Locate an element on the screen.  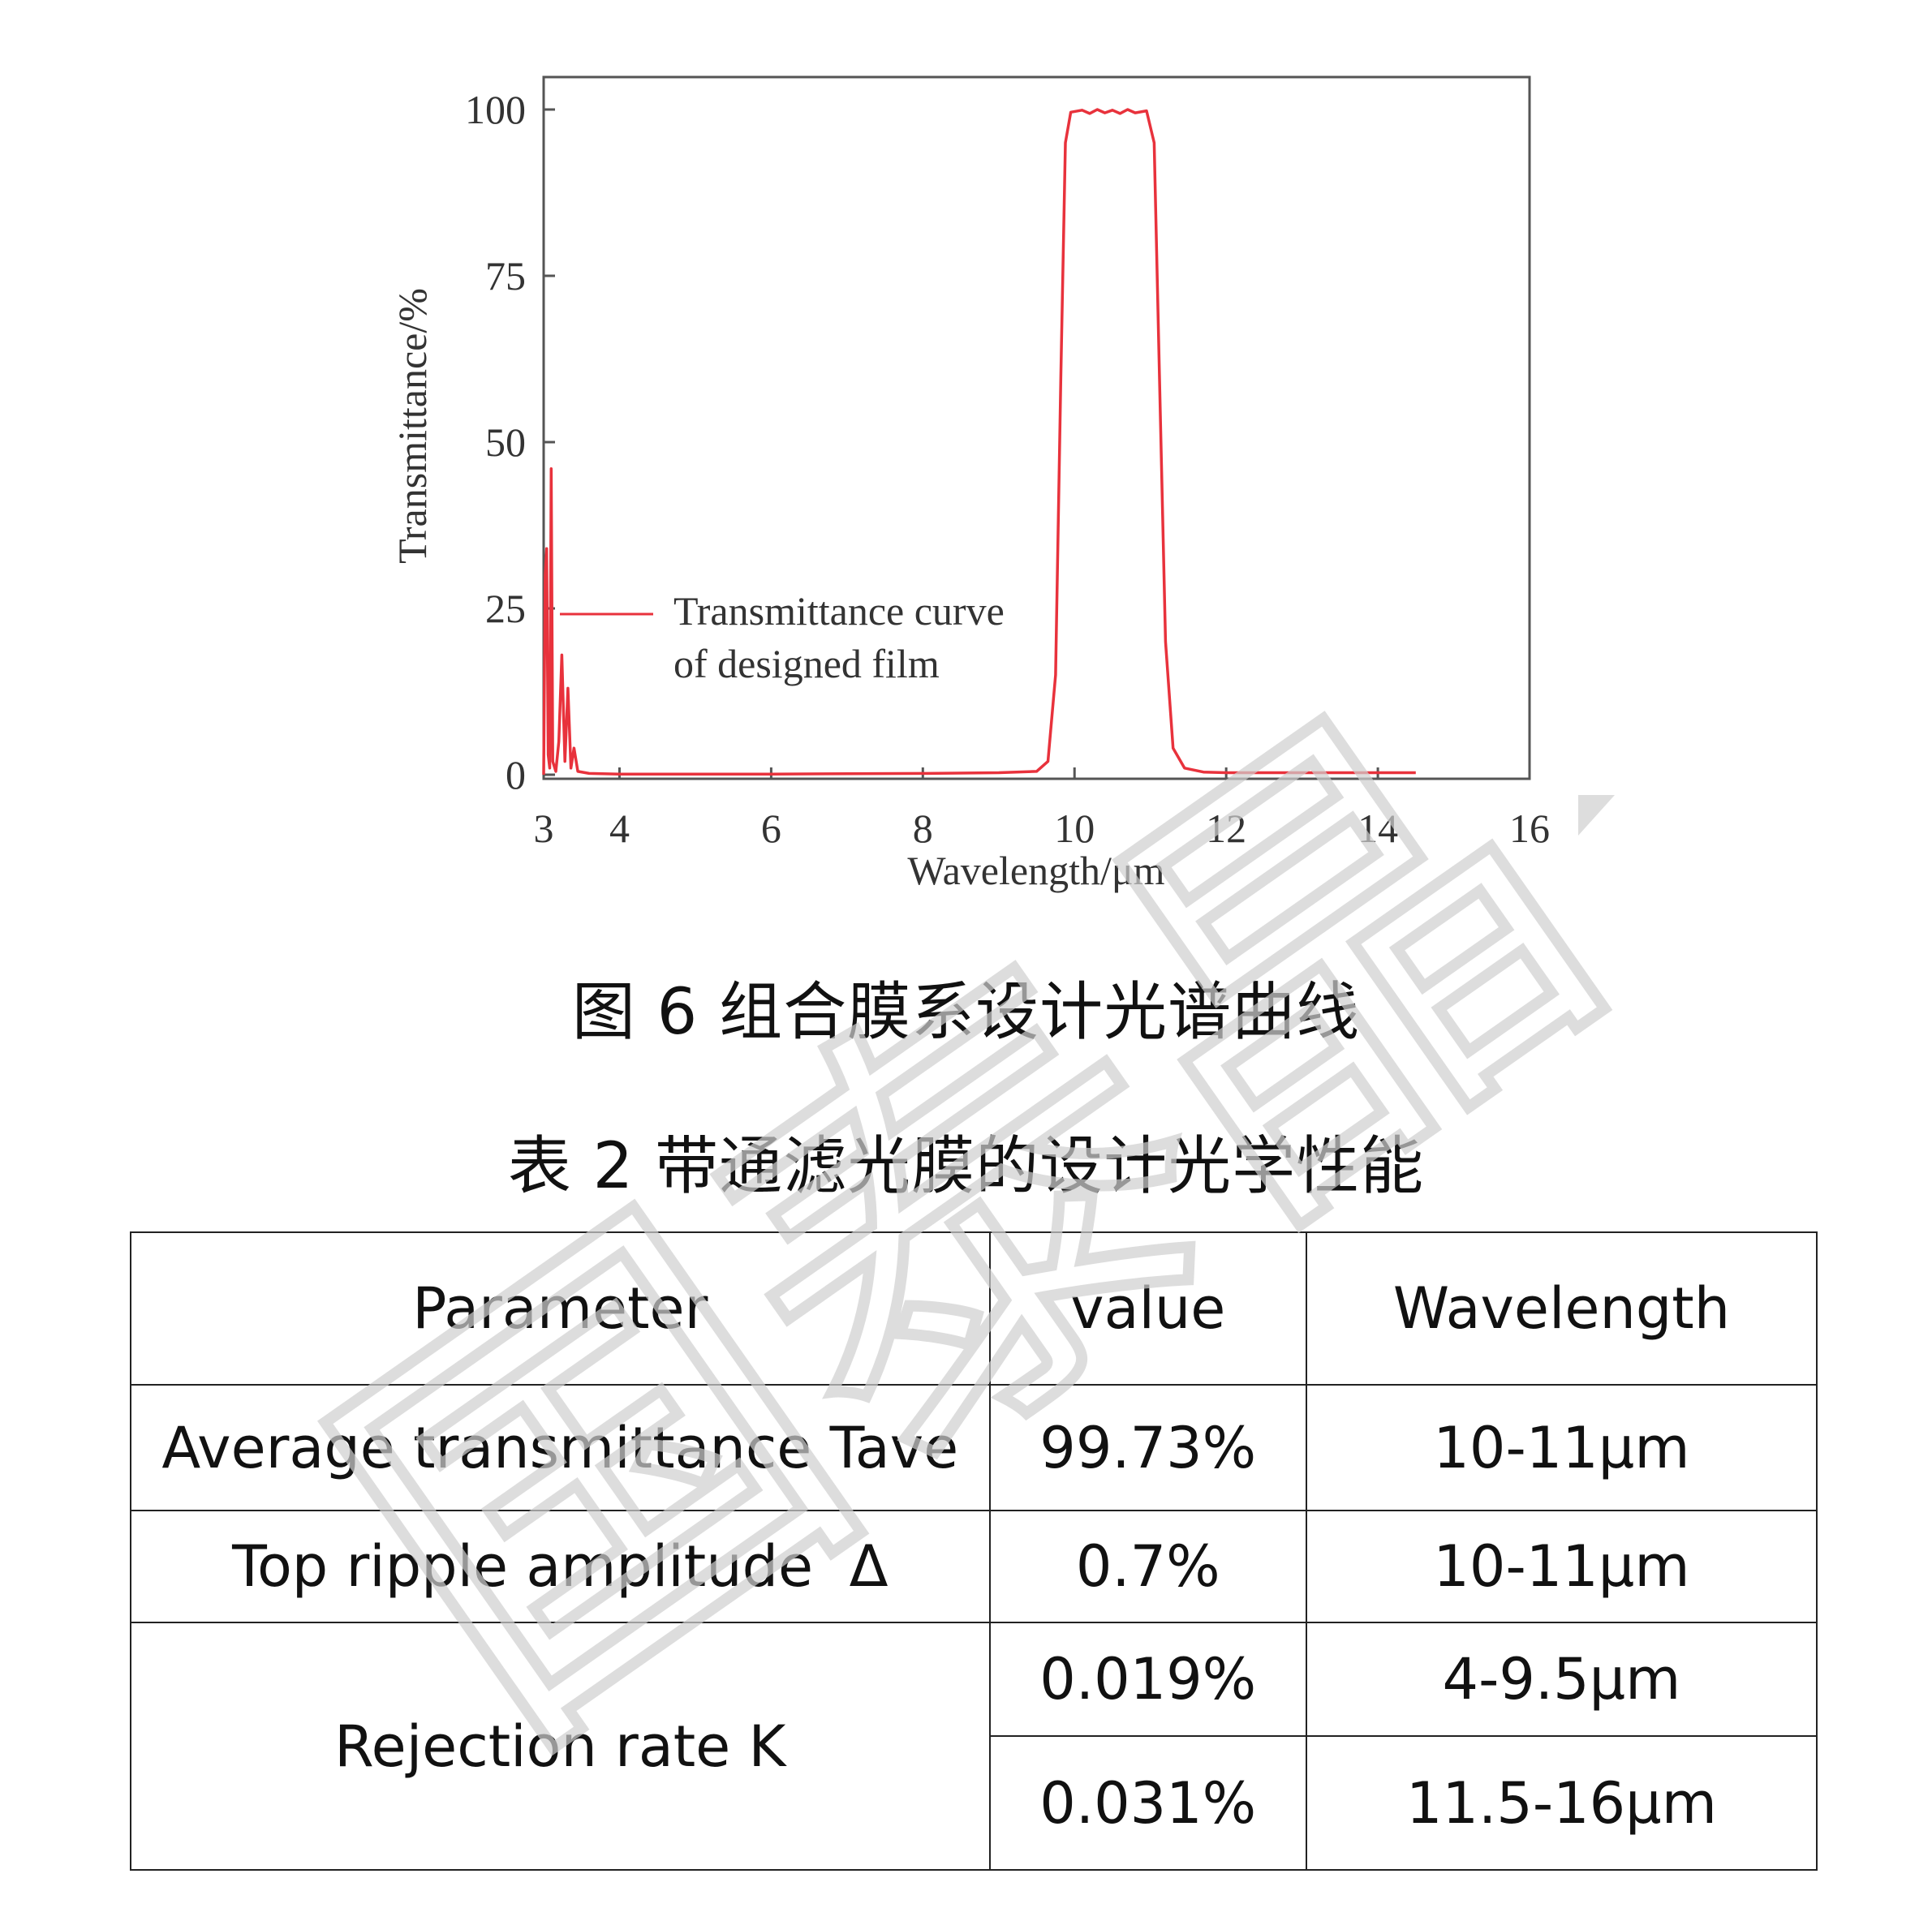
x-tick-label: 6 is located at coordinates (771, 828).